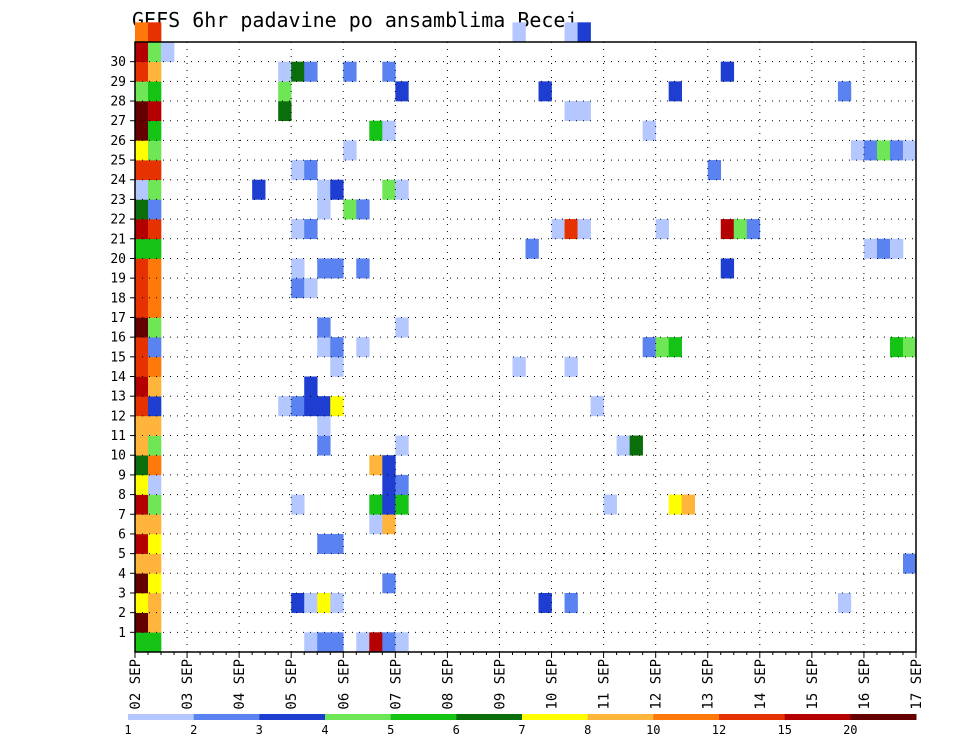 The image size is (960, 742). What do you see at coordinates (719, 730) in the screenshot?
I see `legend-label: 12` at bounding box center [719, 730].